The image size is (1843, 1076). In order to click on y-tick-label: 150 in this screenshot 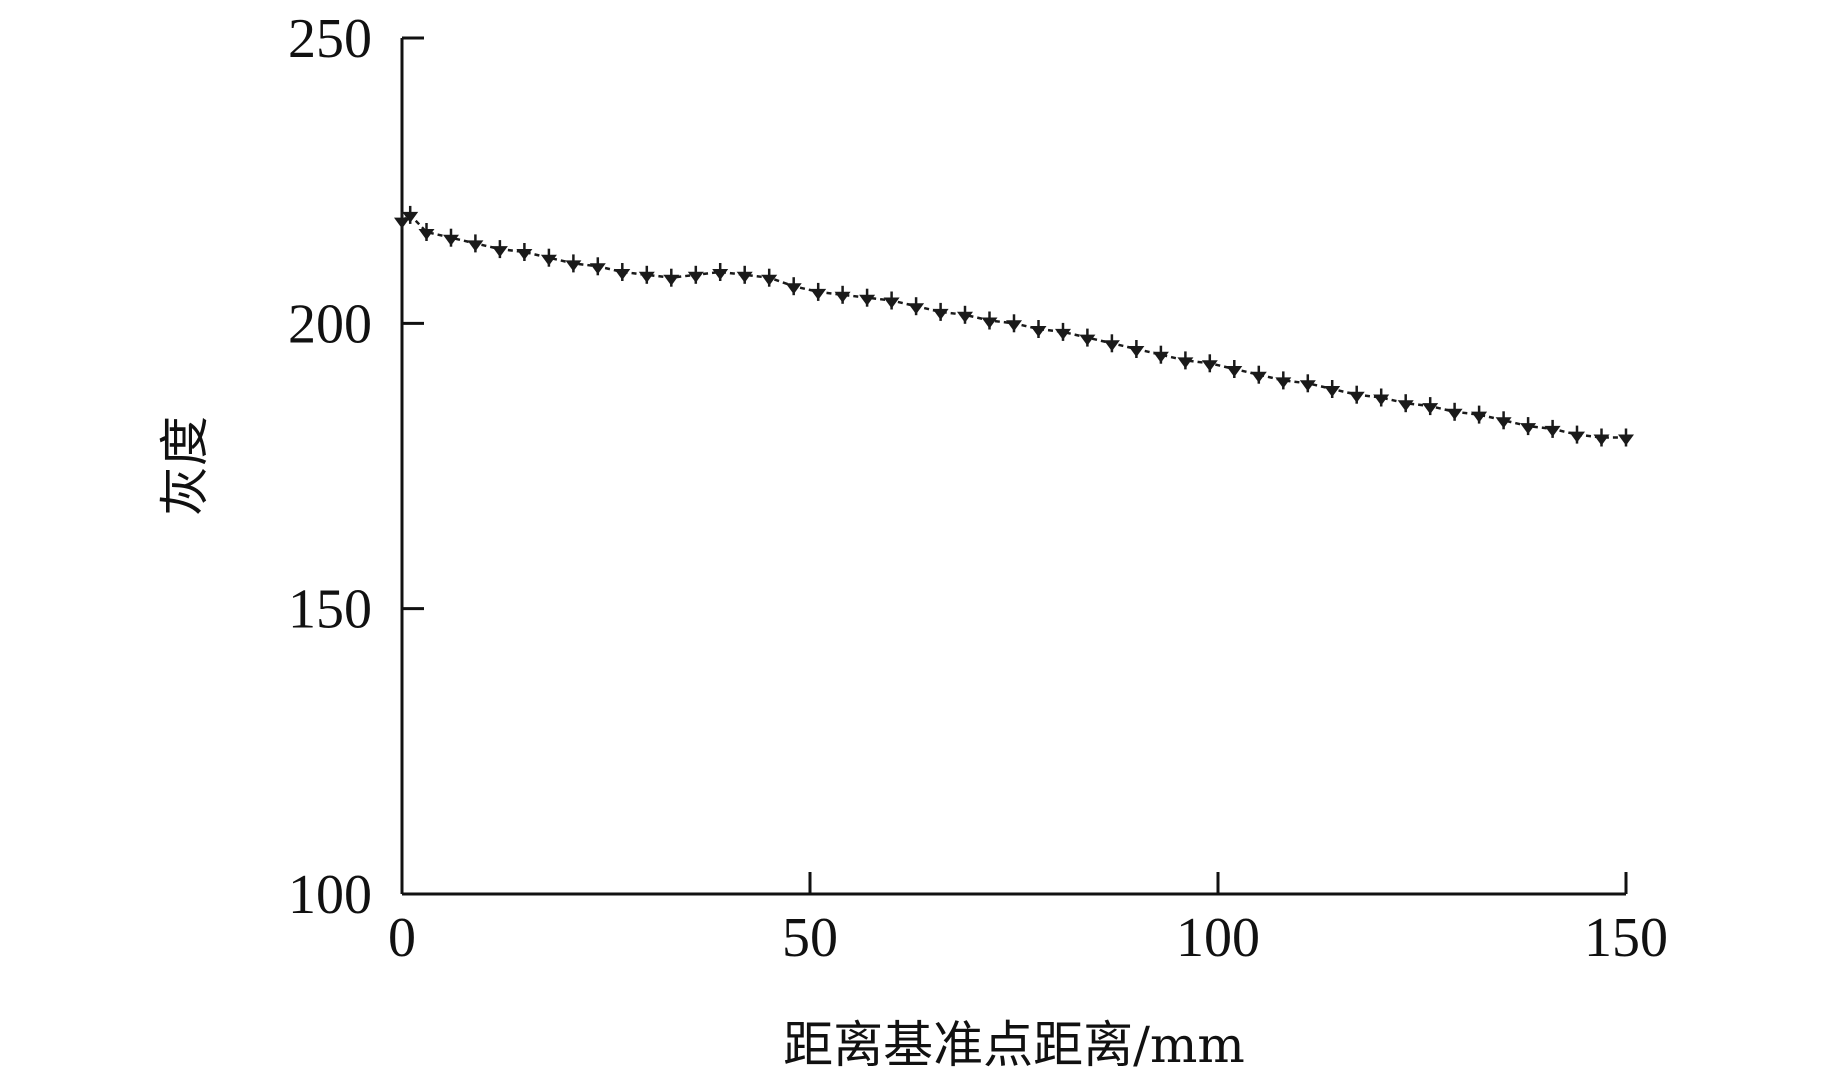, I will do `click(330, 610)`.